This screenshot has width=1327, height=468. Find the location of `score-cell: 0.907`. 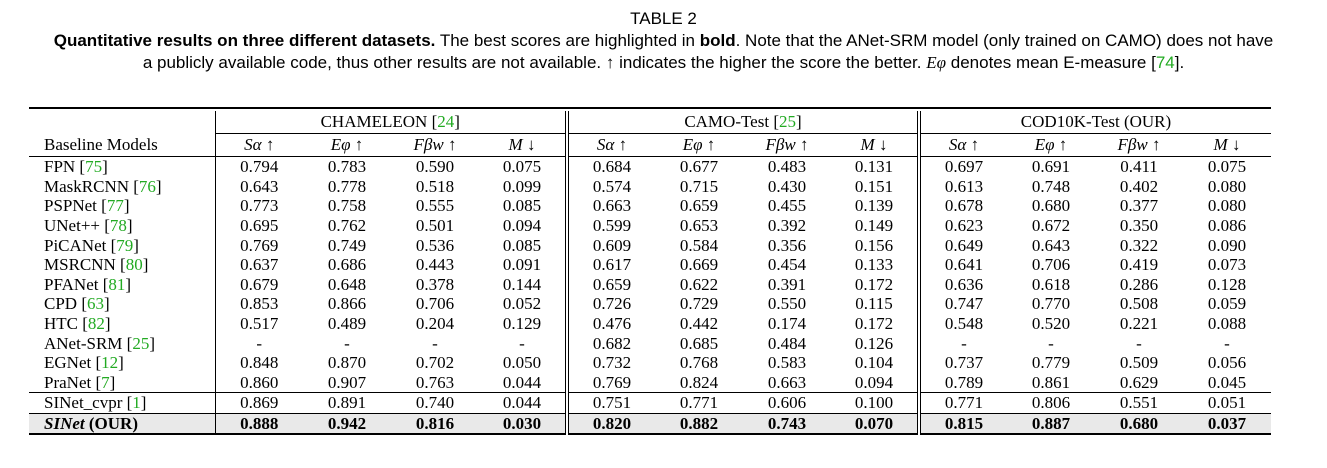

score-cell: 0.907 is located at coordinates (347, 382).